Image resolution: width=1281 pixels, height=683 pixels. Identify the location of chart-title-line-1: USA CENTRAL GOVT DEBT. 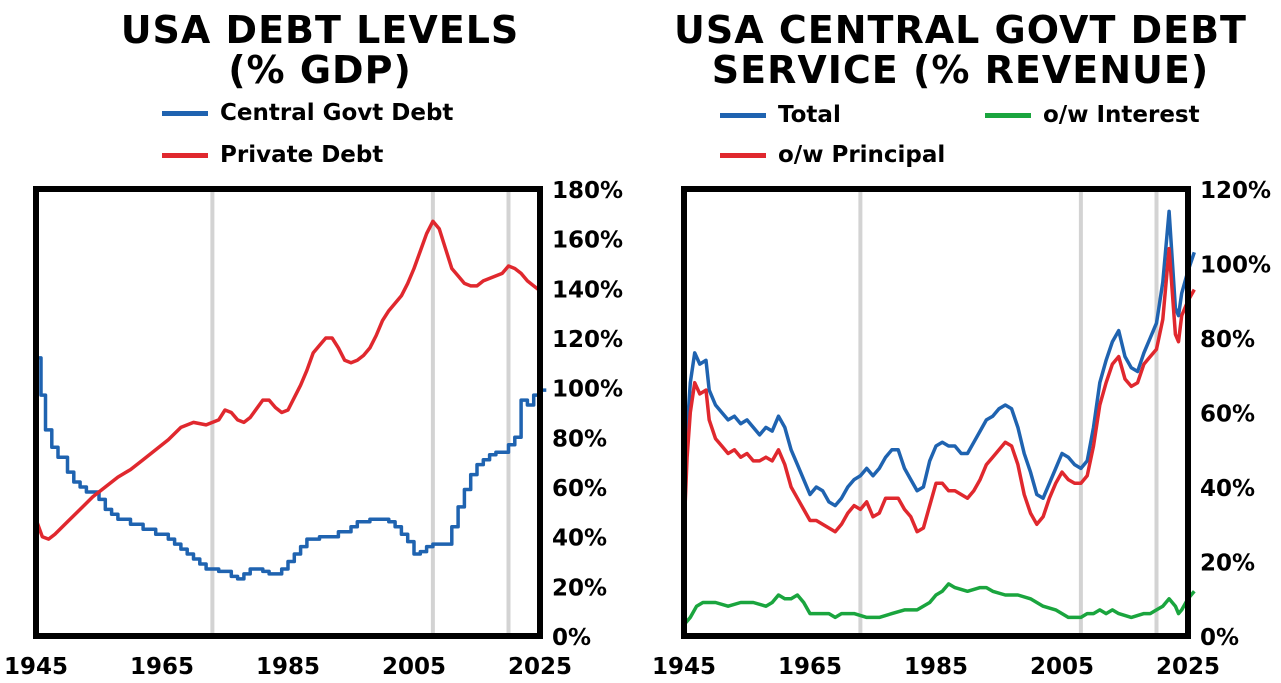
(960, 30).